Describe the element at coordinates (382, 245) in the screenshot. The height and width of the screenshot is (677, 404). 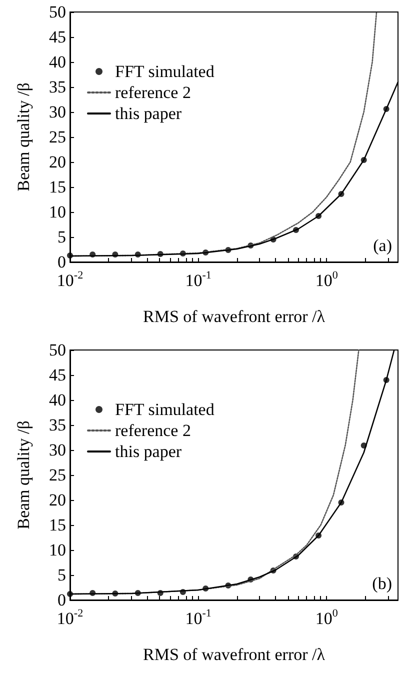
I see `annotation: (a)` at that location.